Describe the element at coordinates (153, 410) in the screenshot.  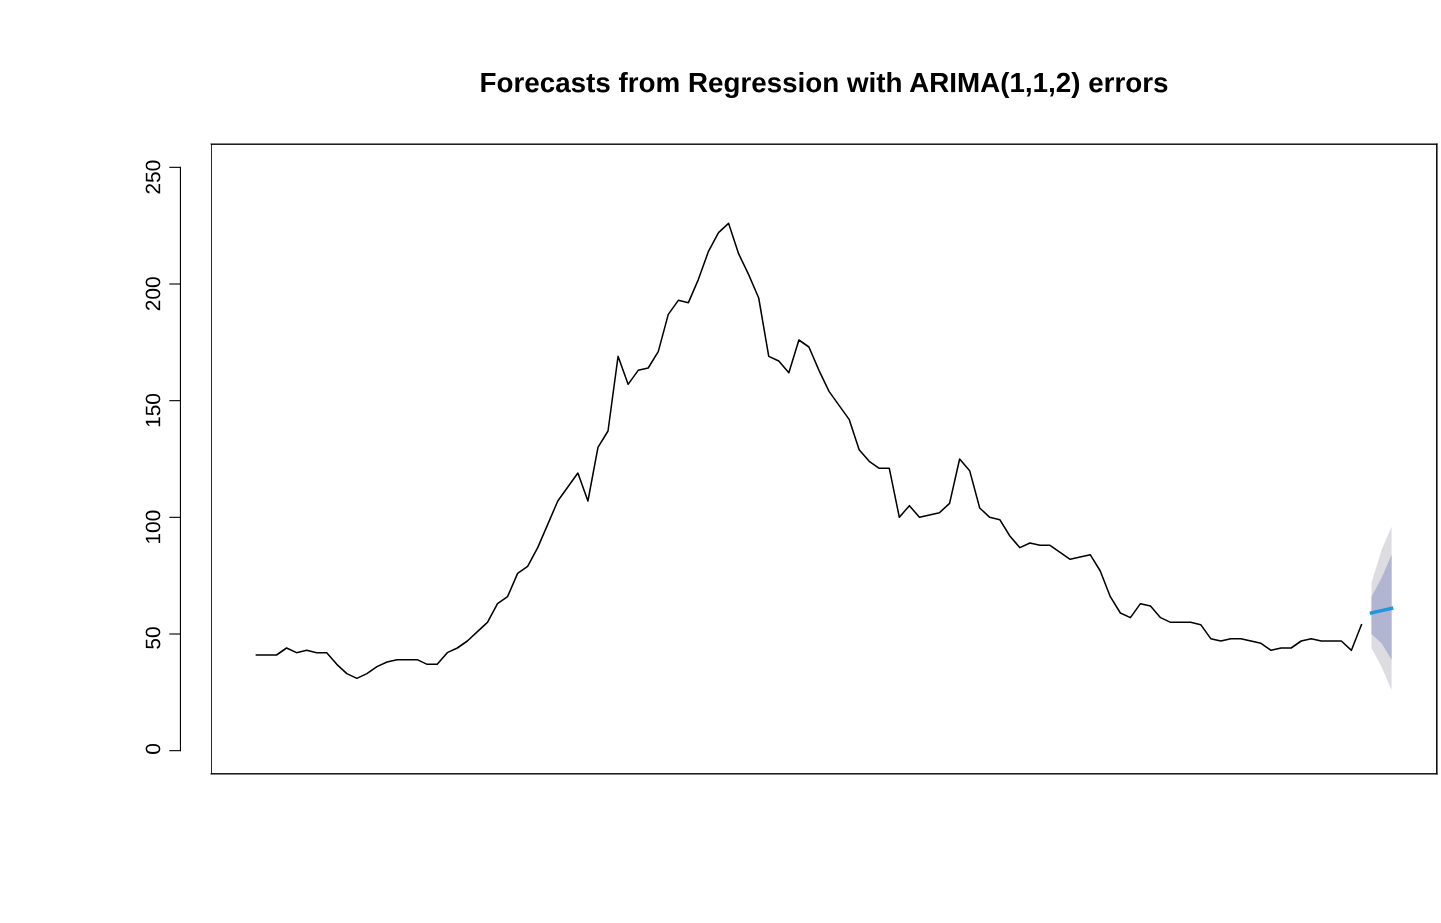
I see `y-tick-label: 150` at that location.